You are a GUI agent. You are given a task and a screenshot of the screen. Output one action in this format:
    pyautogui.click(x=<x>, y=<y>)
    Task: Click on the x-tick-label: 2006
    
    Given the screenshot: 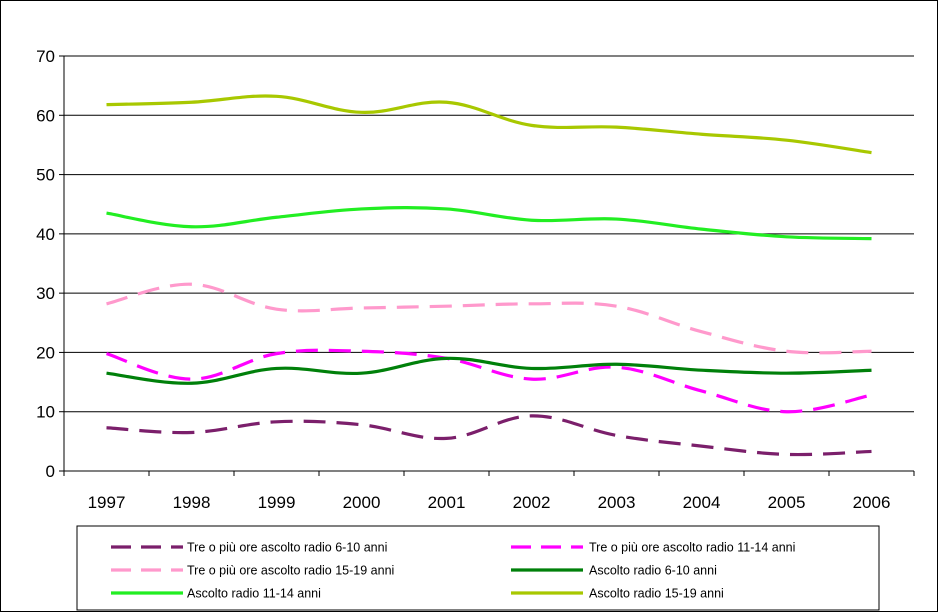 What is the action you would take?
    pyautogui.click(x=872, y=502)
    